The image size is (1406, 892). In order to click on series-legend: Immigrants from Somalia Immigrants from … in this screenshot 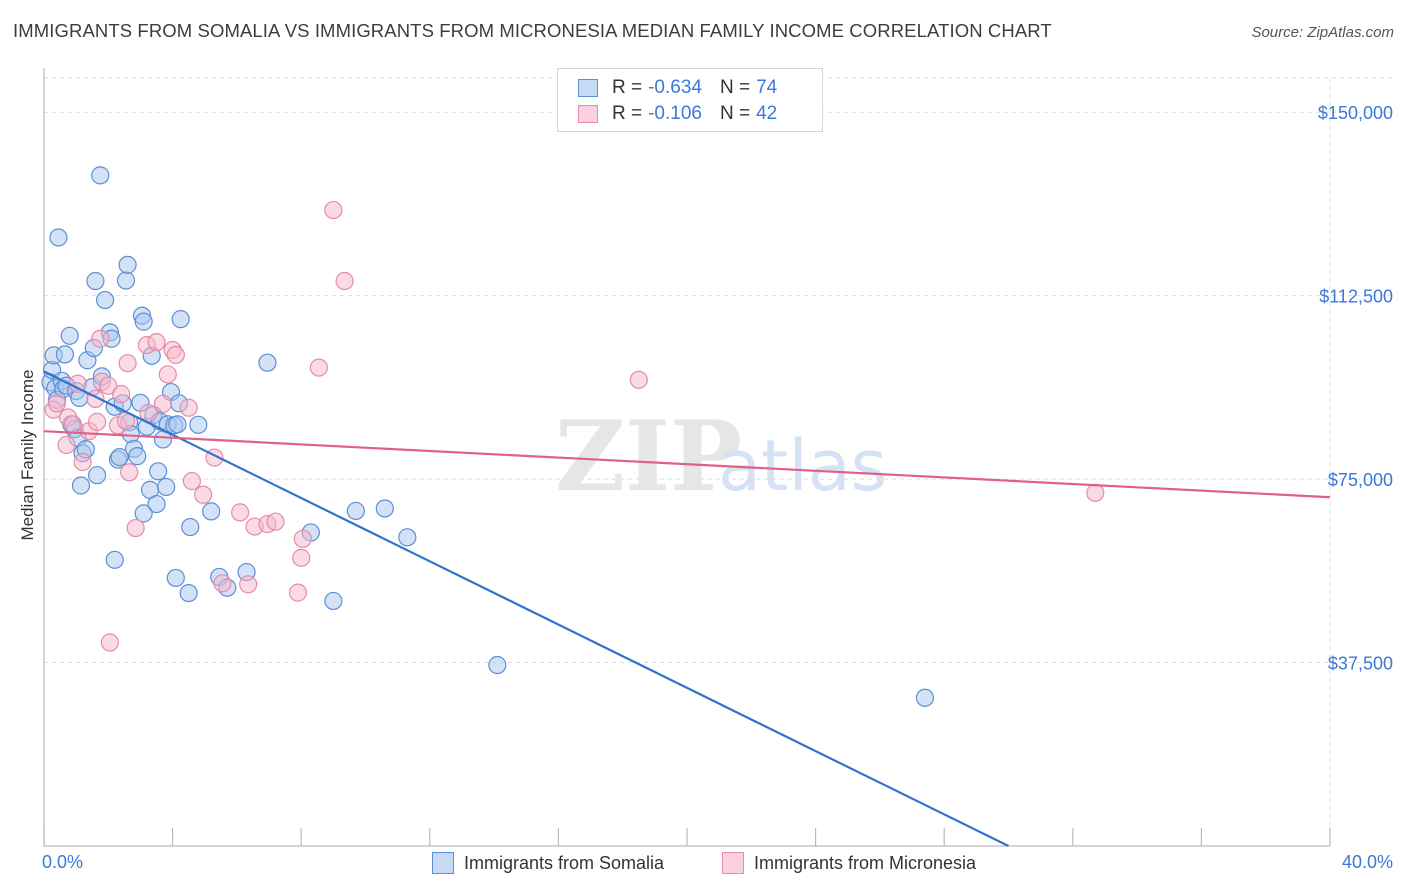, I will do `click(703, 864)`.